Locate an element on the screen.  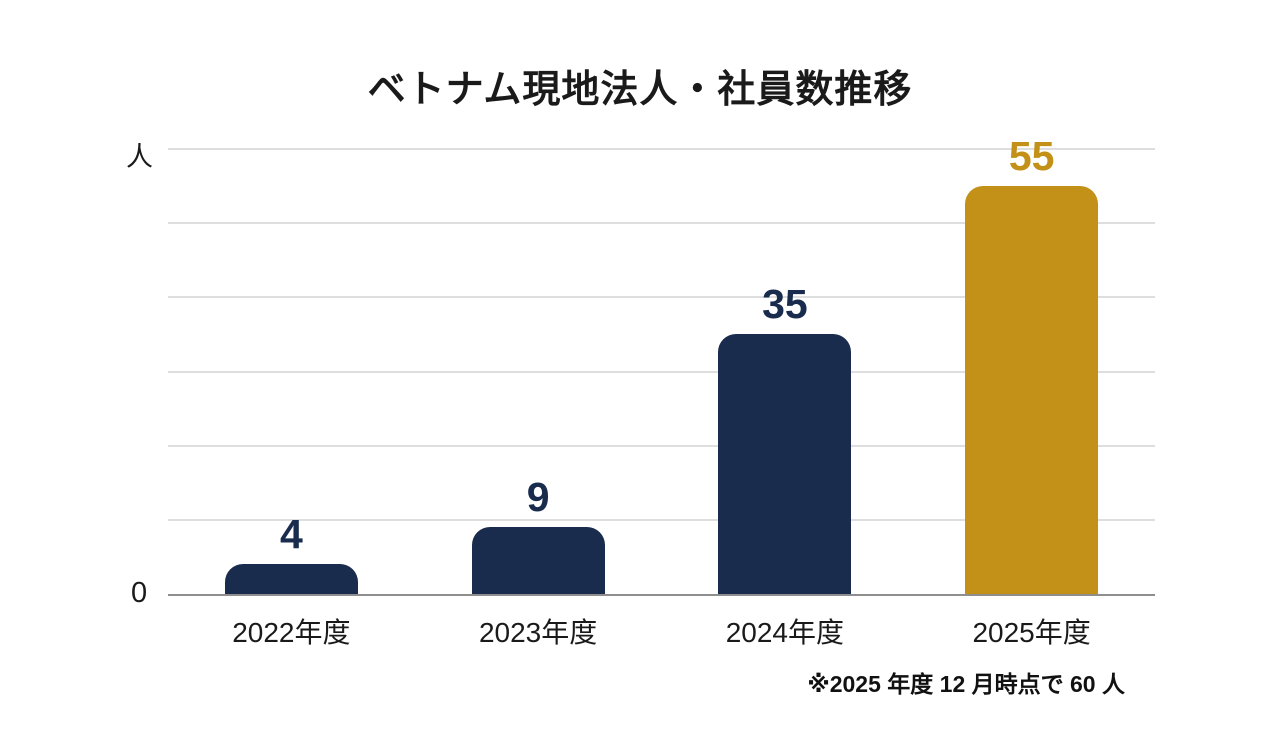
bar-2023年度 is located at coordinates (538, 560).